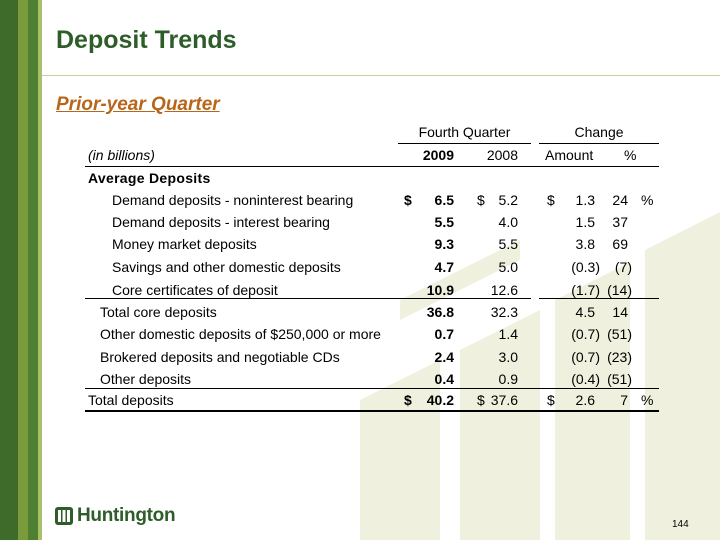  What do you see at coordinates (64, 516) in the screenshot?
I see `huntington-logo-icon` at bounding box center [64, 516].